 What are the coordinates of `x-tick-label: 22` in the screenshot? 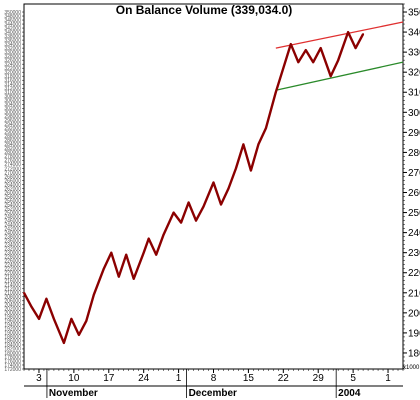 It's located at (284, 378).